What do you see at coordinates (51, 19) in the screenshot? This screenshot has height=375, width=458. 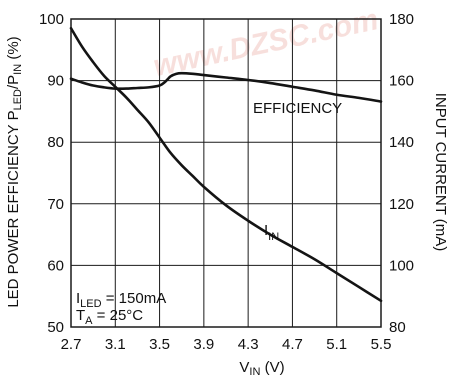 I see `y-left-tick-label: 100` at bounding box center [51, 19].